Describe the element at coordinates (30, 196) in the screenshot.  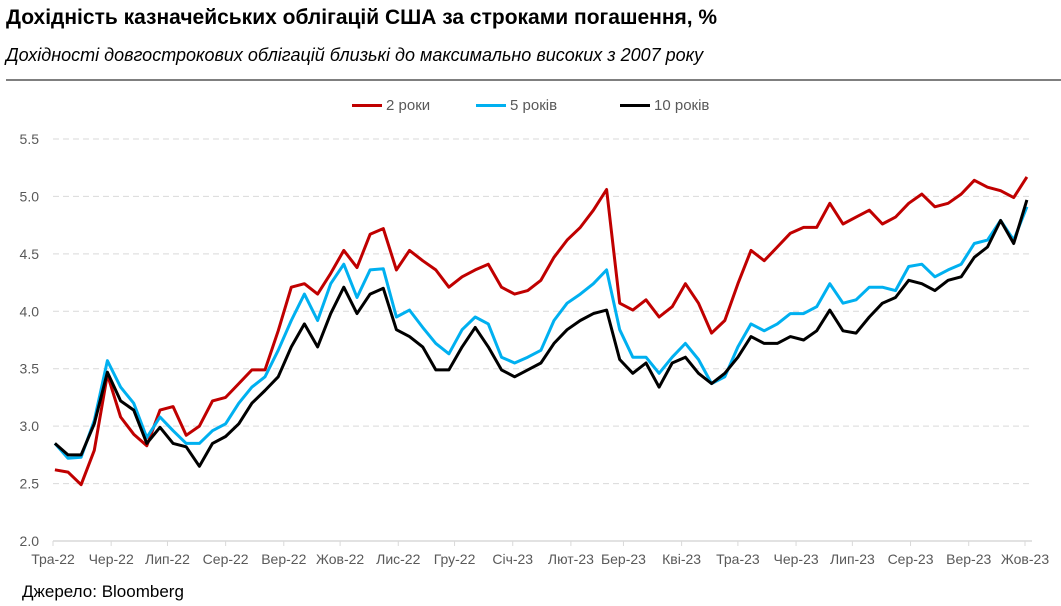
I see `y-tick-label: 5.0` at that location.